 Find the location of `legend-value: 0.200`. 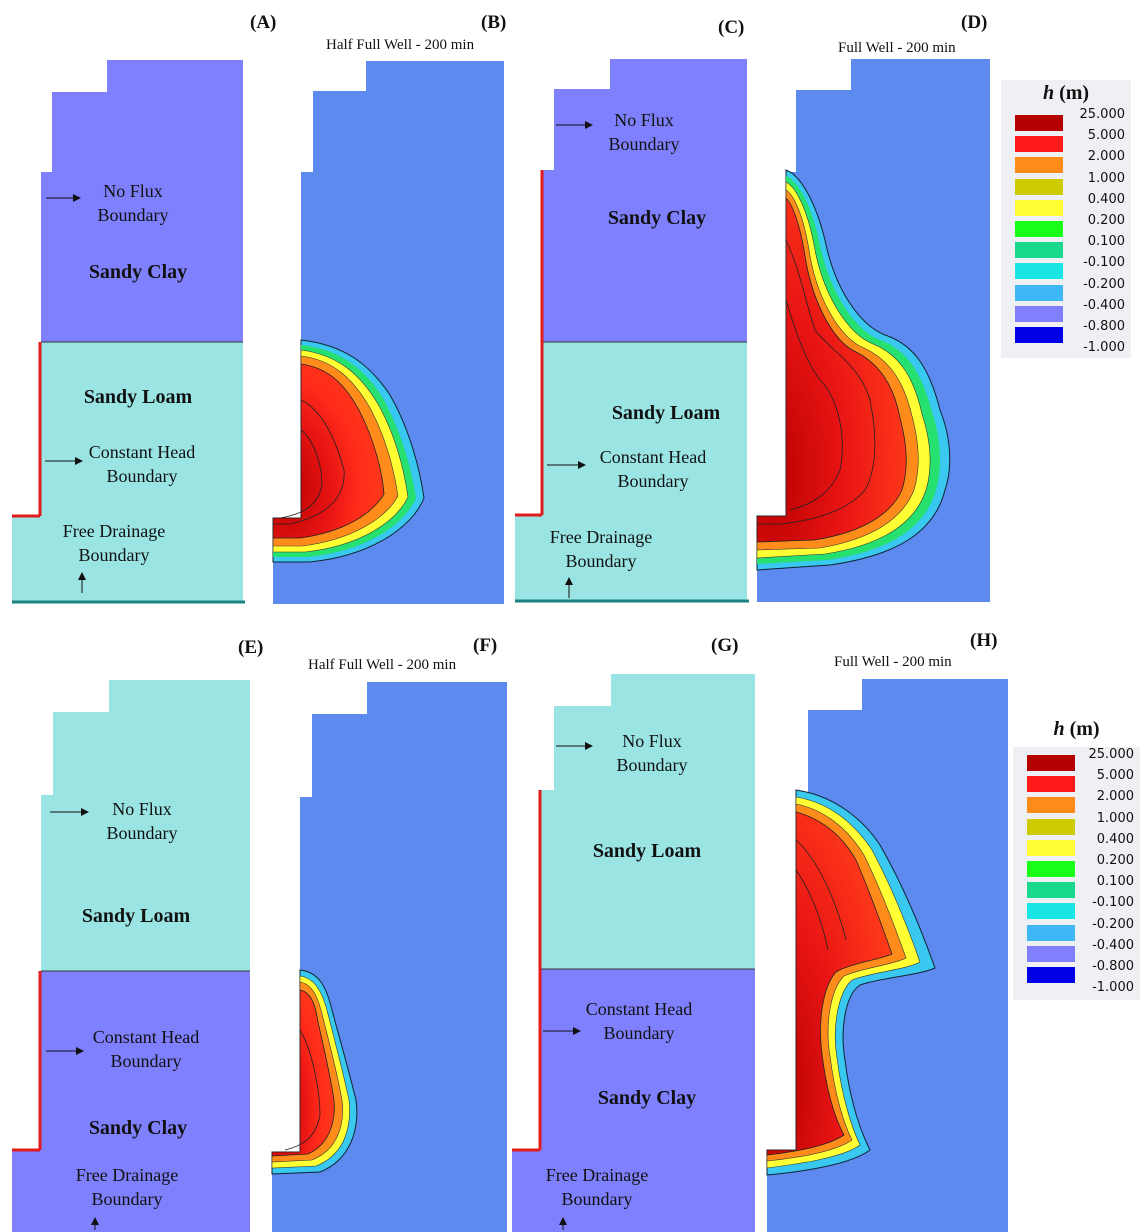

legend-value: 0.200 is located at coordinates (1115, 860).